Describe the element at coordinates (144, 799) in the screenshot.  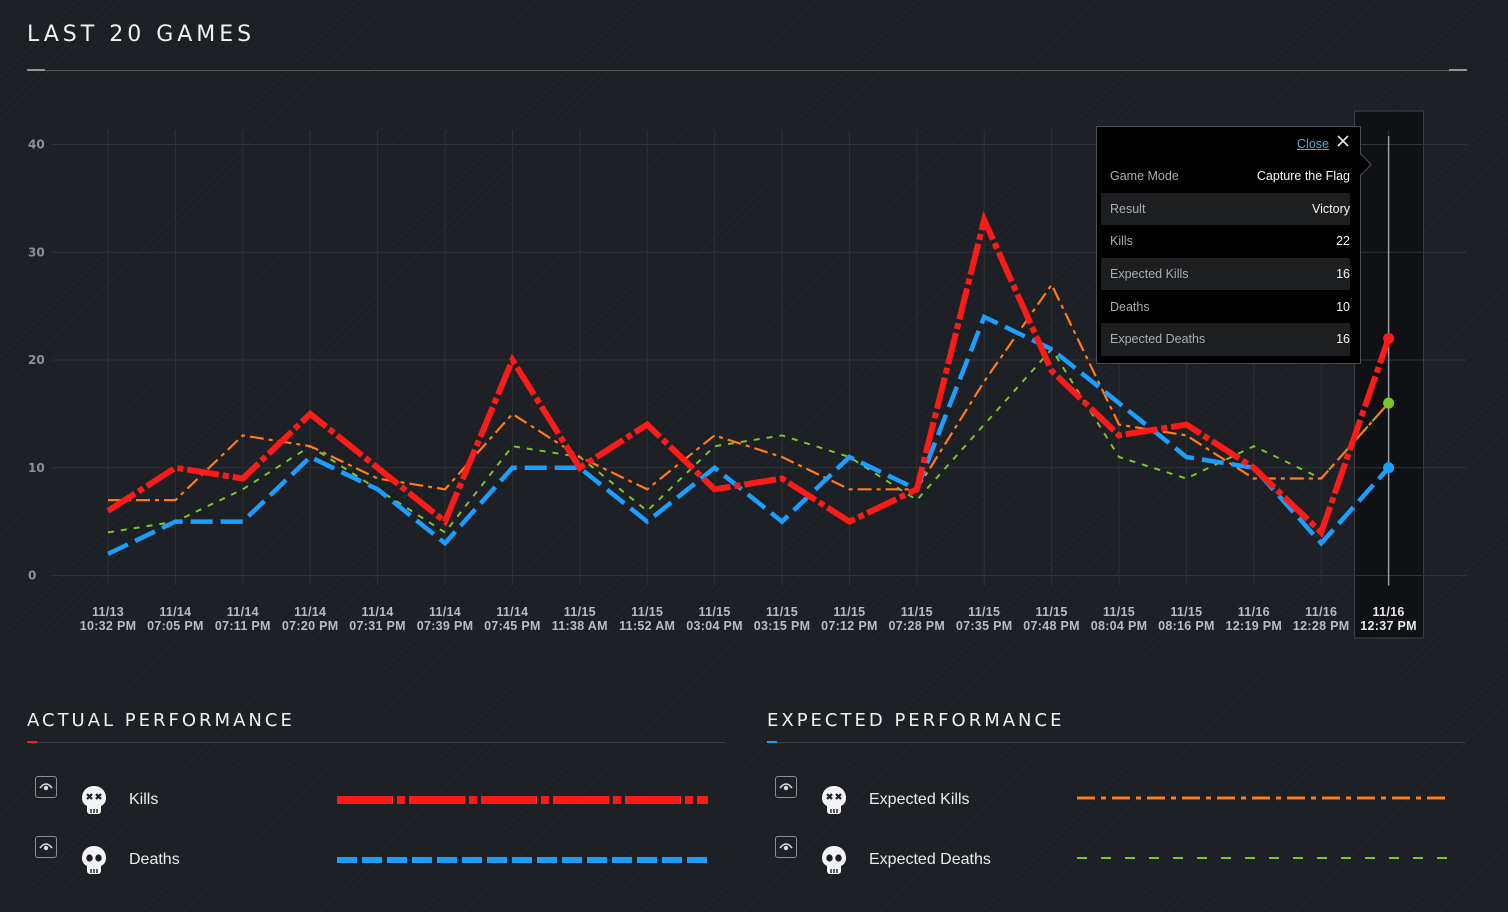
I see `legend-label-kills: Kills` at that location.